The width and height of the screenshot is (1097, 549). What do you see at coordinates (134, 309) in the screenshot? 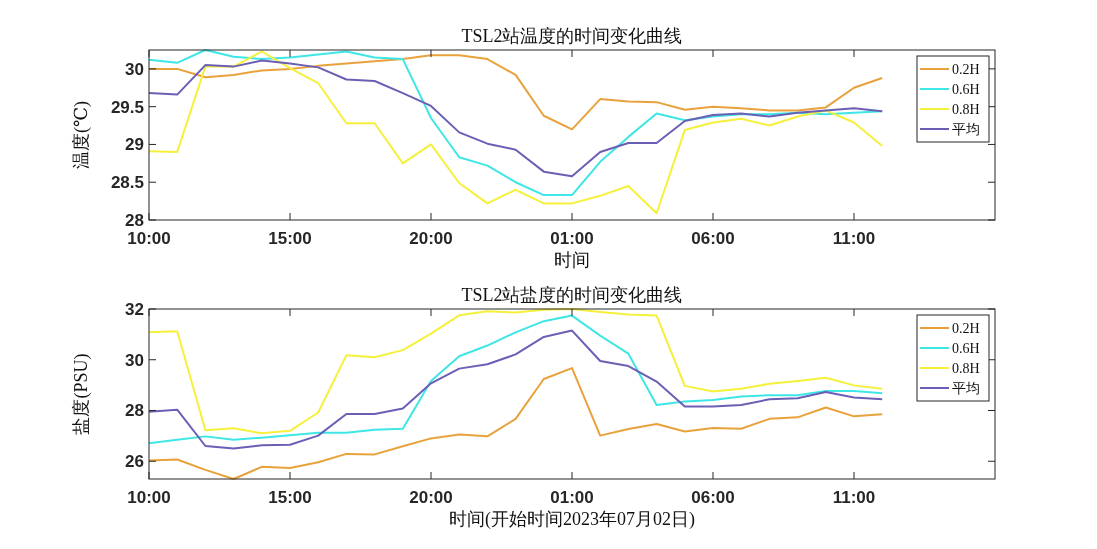
I see `y-tick-label: 32` at bounding box center [134, 309].